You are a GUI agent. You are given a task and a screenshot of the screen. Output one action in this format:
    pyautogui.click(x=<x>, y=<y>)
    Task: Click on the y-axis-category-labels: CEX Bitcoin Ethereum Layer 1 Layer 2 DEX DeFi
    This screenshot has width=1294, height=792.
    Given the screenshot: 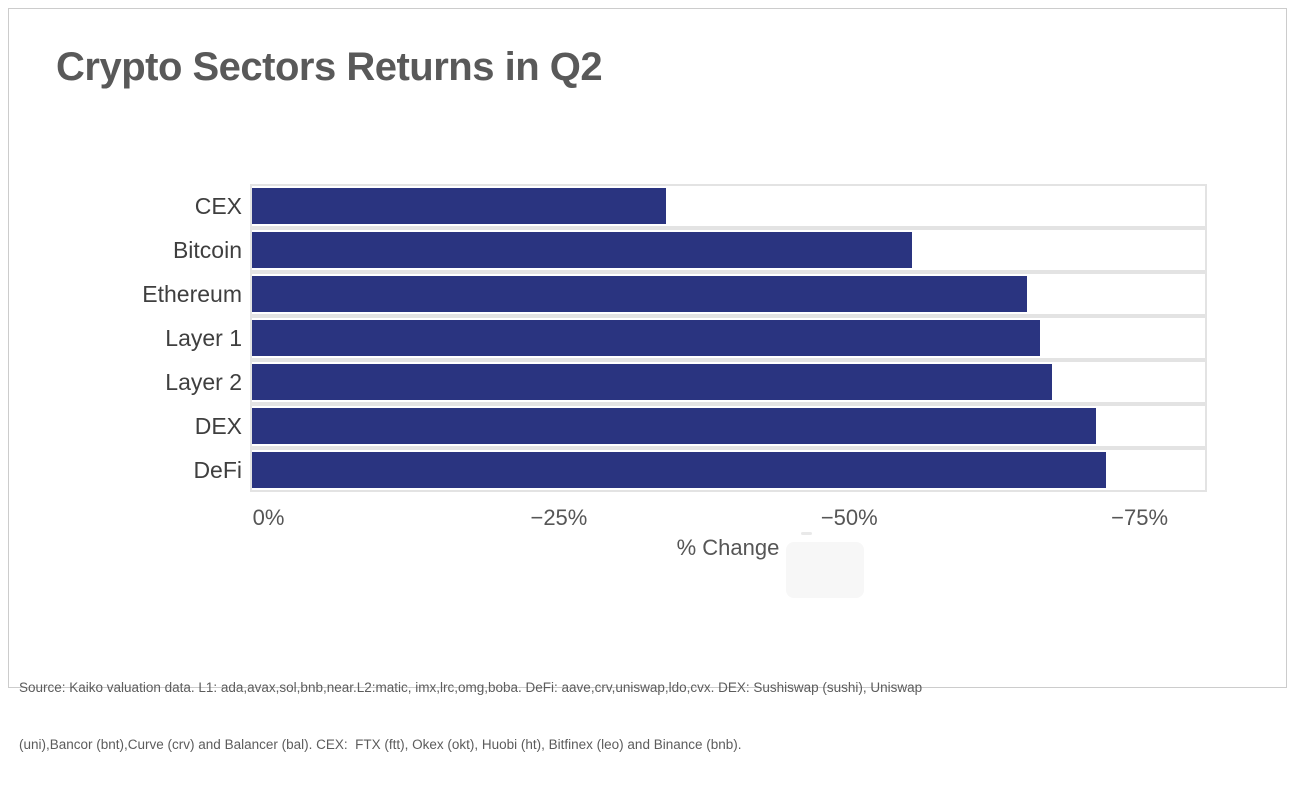 What is the action you would take?
    pyautogui.click(x=125, y=338)
    